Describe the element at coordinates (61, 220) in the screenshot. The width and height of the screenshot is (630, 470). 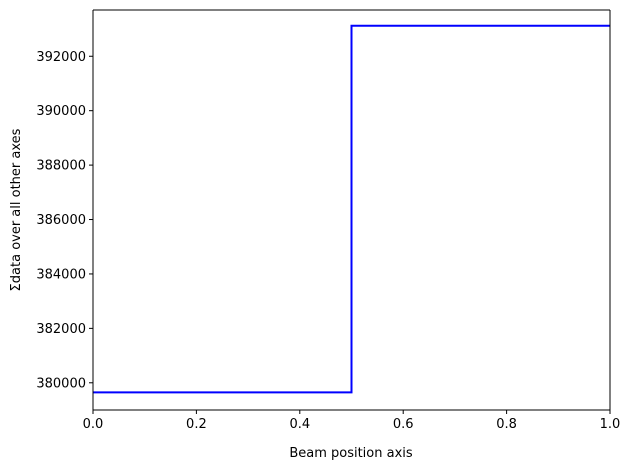
I see `y-tick-label: 386000` at that location.